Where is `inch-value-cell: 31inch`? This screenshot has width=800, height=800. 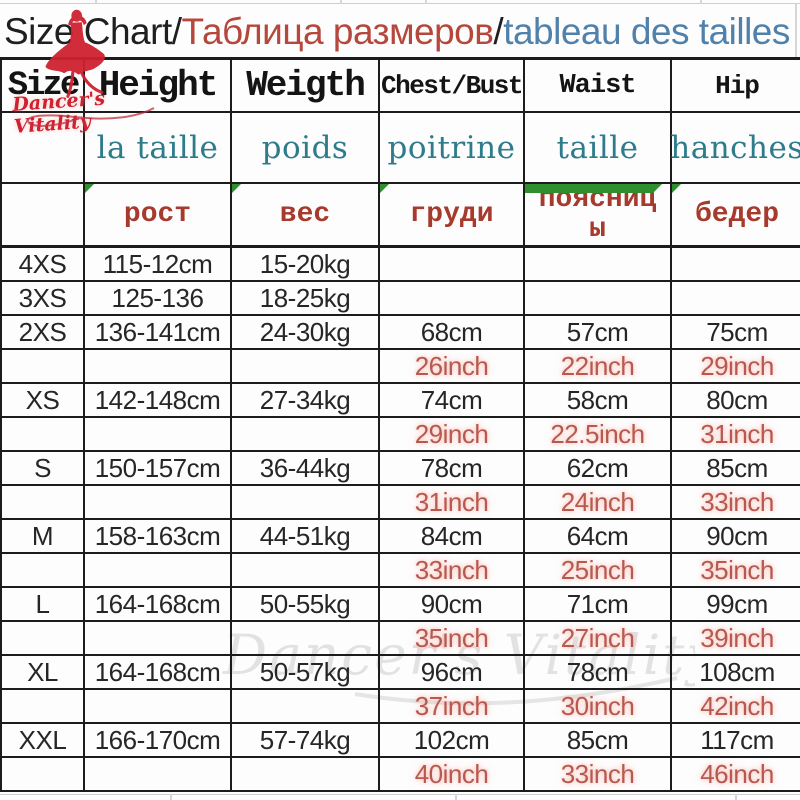
inch-value-cell: 31inch is located at coordinates (452, 503).